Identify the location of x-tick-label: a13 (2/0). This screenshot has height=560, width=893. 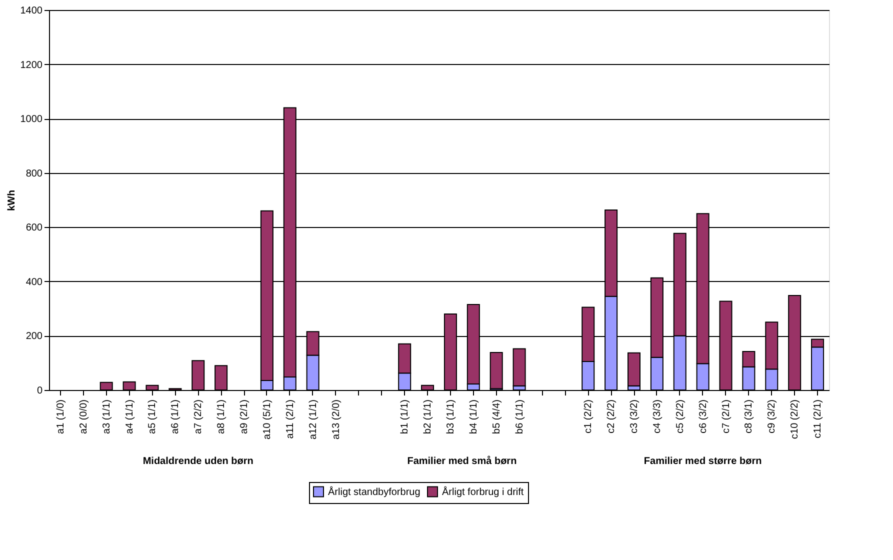
(336, 420).